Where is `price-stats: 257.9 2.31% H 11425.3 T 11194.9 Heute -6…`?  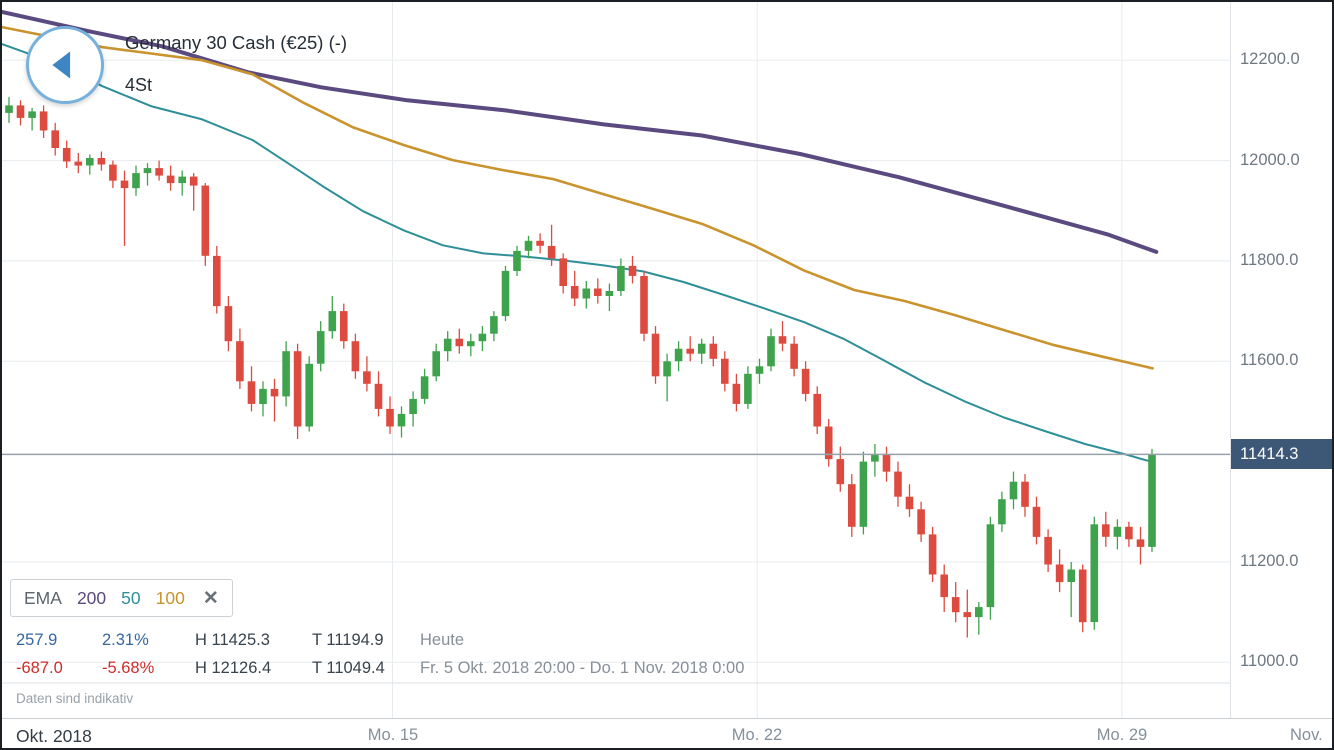
price-stats: 257.9 2.31% H 11425.3 T 11194.9 Heute -6… is located at coordinates (380, 654).